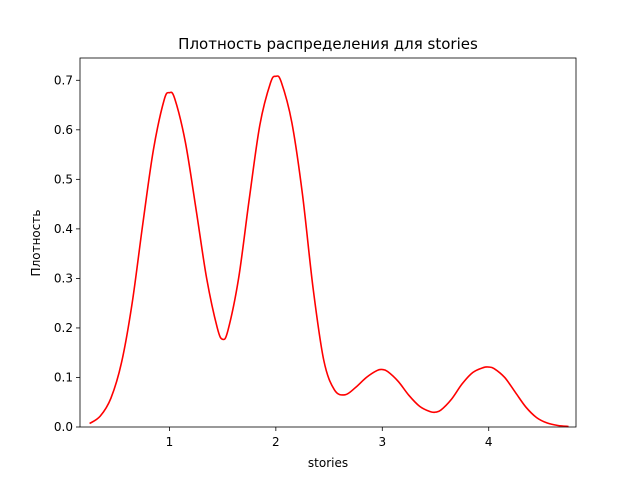  I want to click on x-axis: 1 2 3 4, so click(329, 438).